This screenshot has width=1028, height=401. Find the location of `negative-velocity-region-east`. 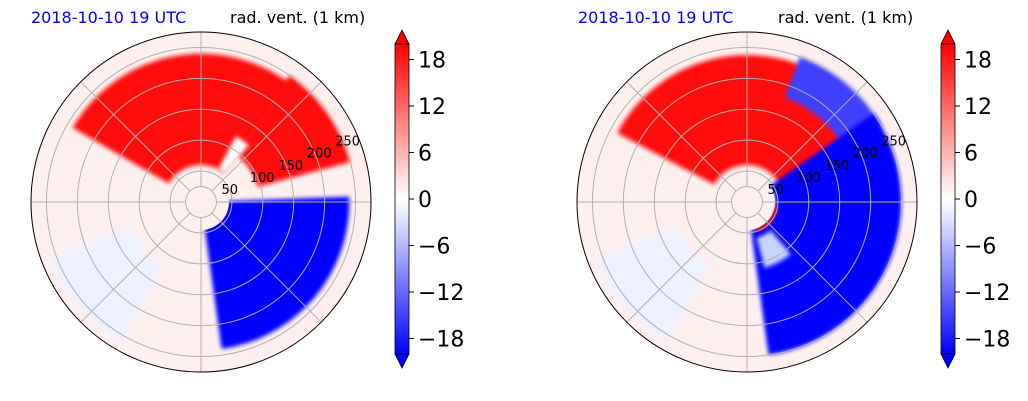

negative-velocity-region-east is located at coordinates (826, 234).